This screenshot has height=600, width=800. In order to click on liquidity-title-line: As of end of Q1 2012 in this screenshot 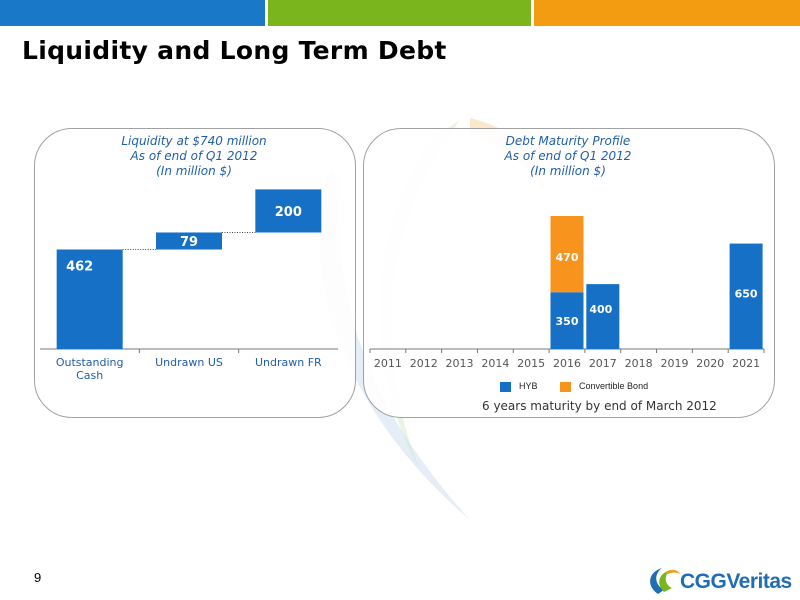, I will do `click(194, 156)`.